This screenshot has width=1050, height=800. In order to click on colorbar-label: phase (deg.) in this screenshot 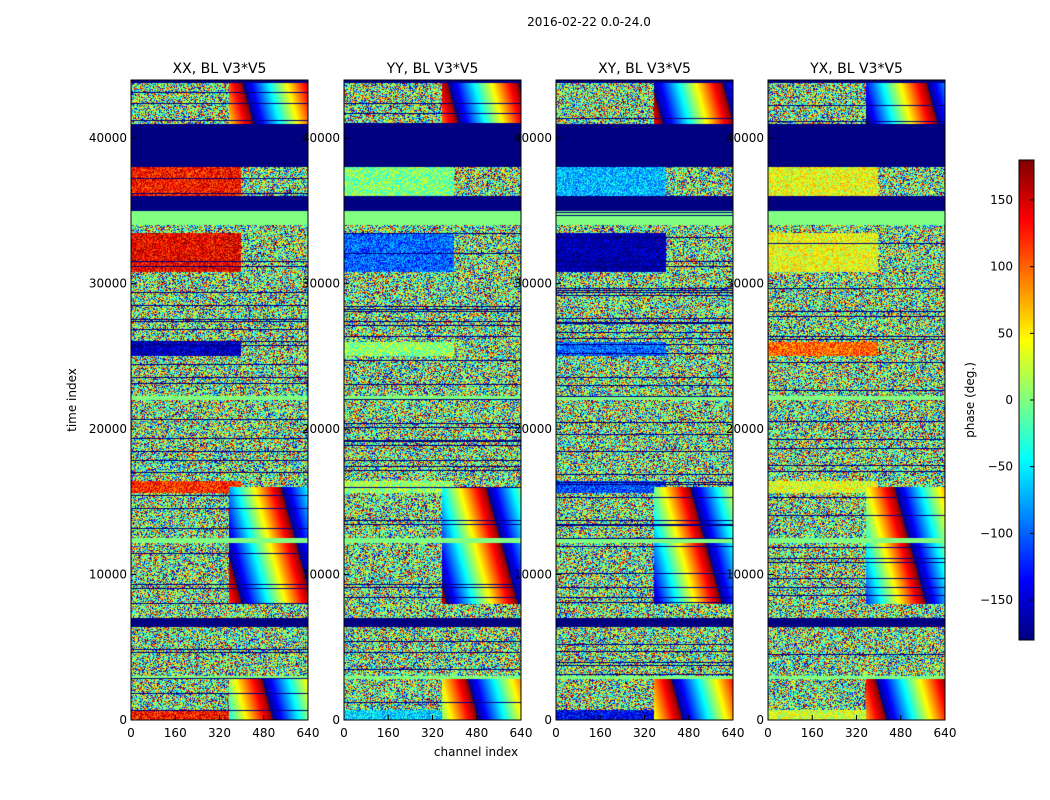, I will do `click(970, 400)`.